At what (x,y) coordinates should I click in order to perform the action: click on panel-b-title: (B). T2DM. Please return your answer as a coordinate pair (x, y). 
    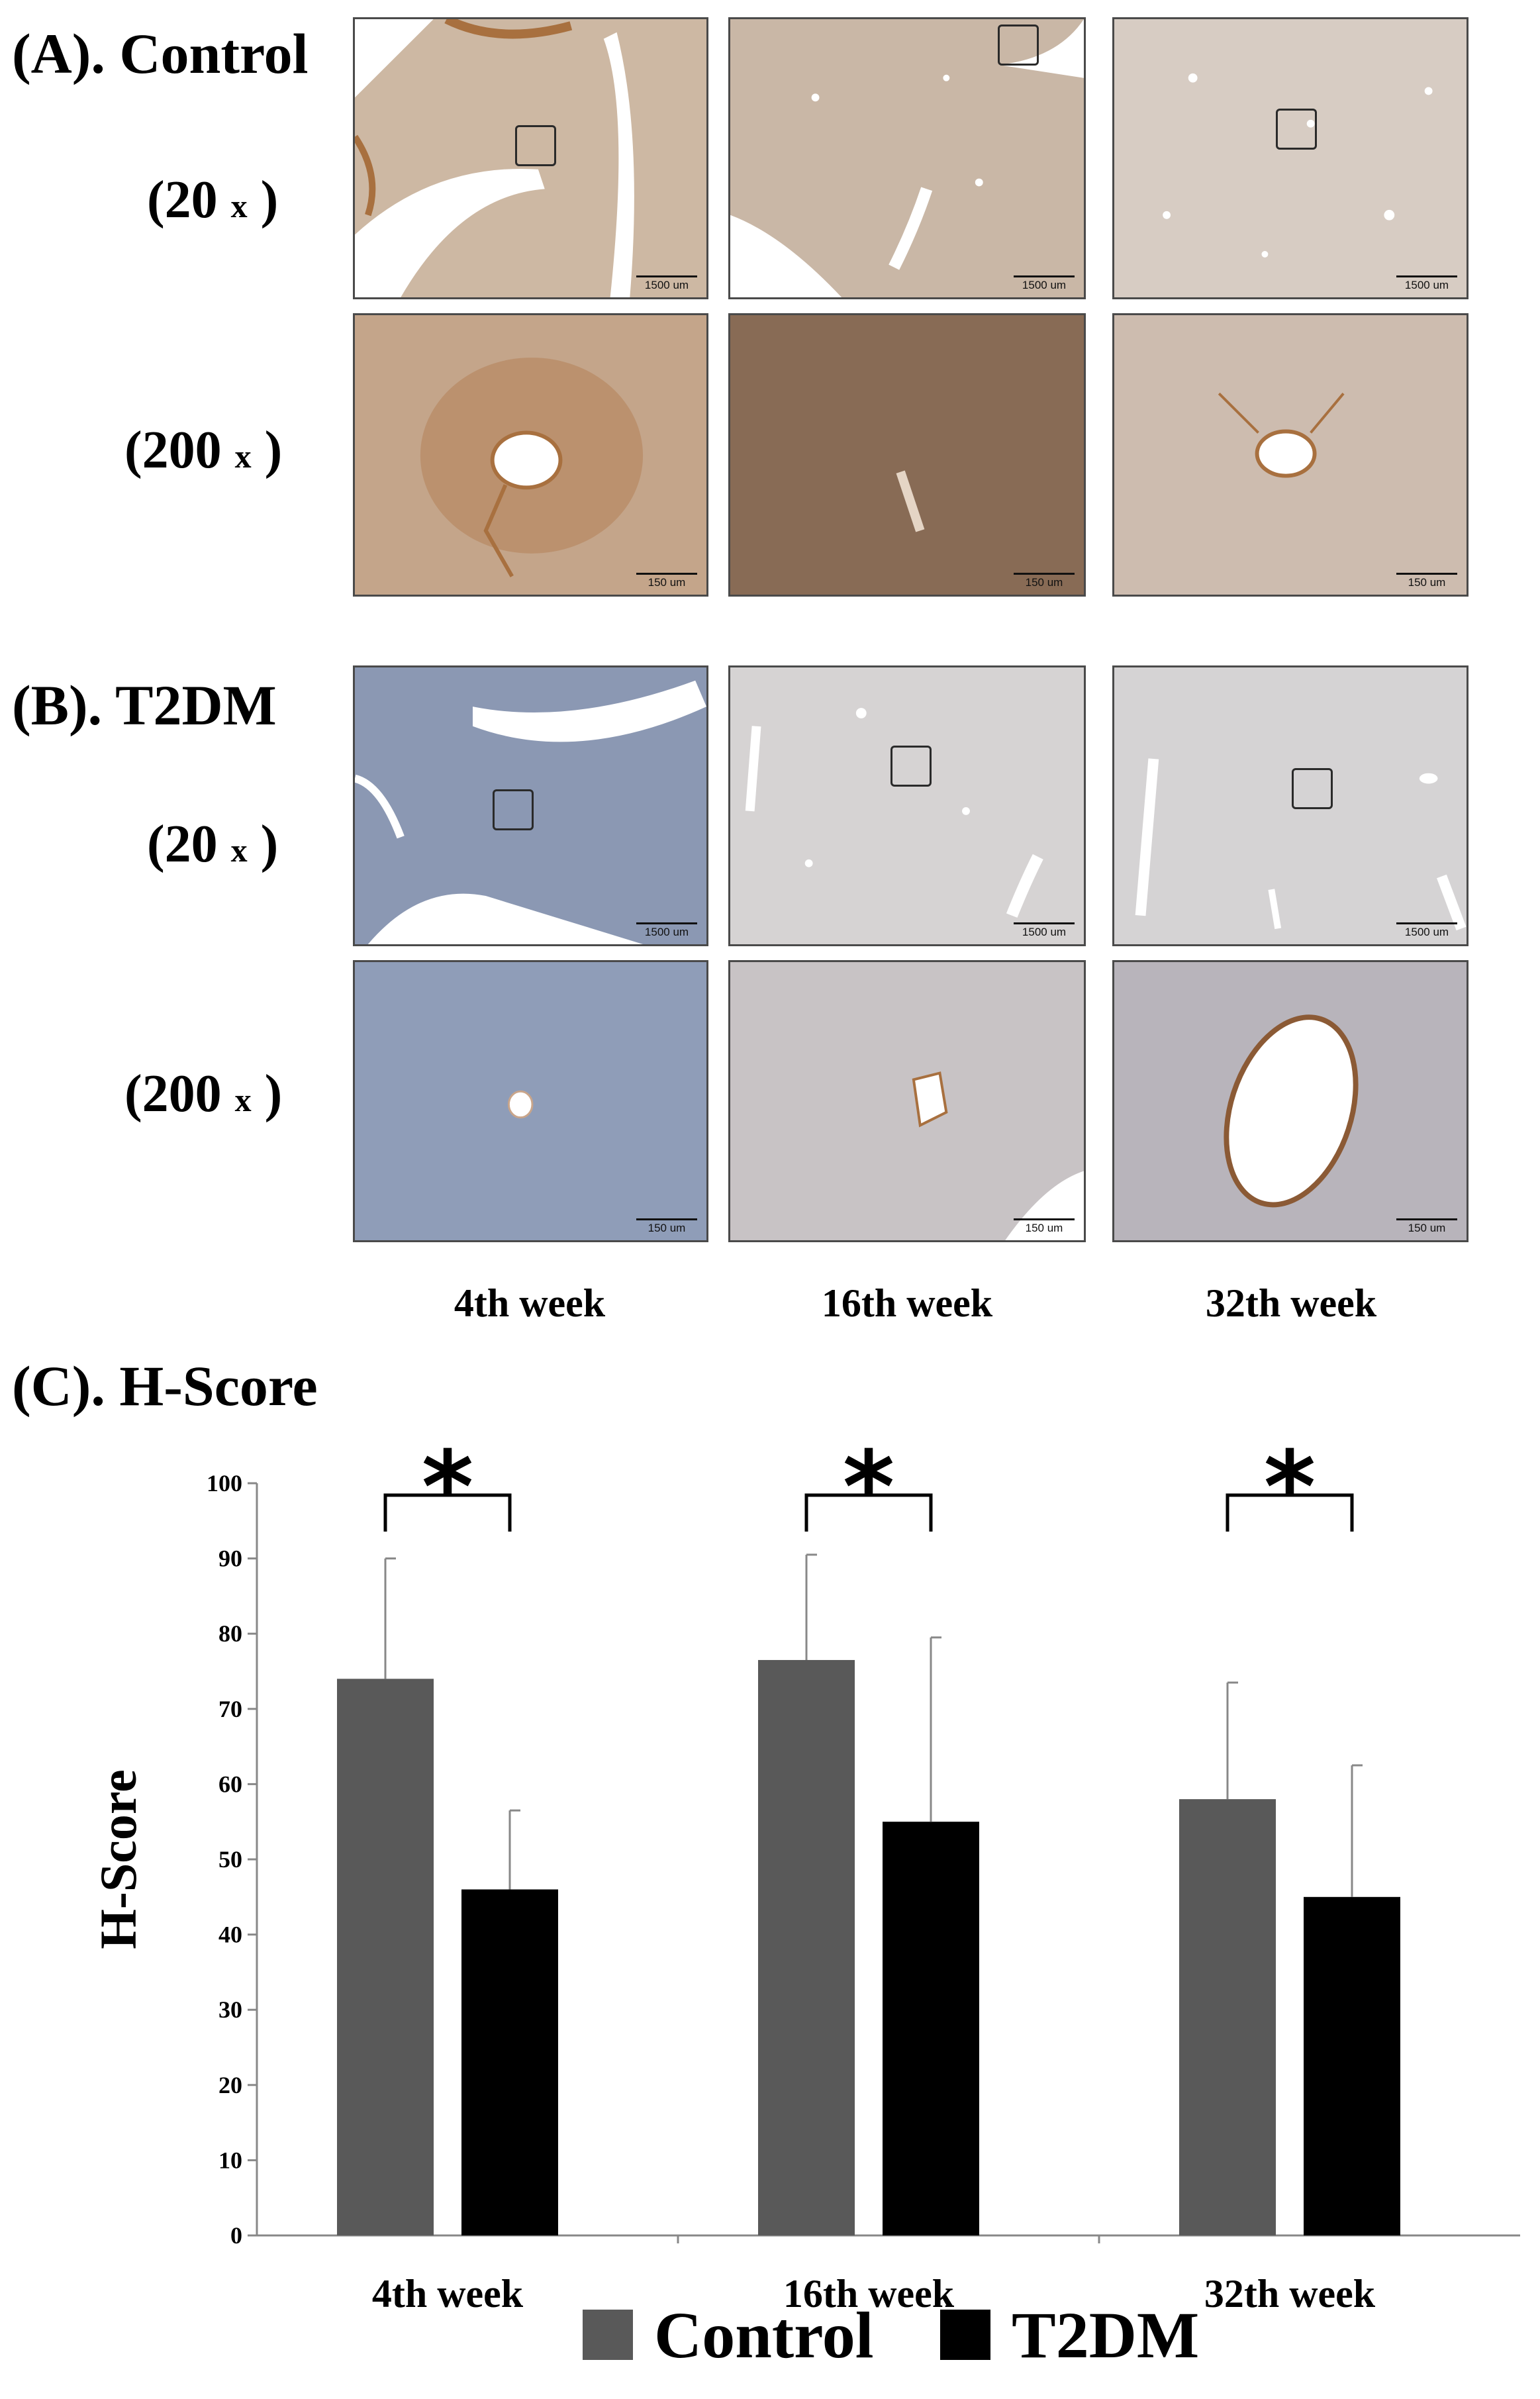
    Looking at the image, I should click on (144, 705).